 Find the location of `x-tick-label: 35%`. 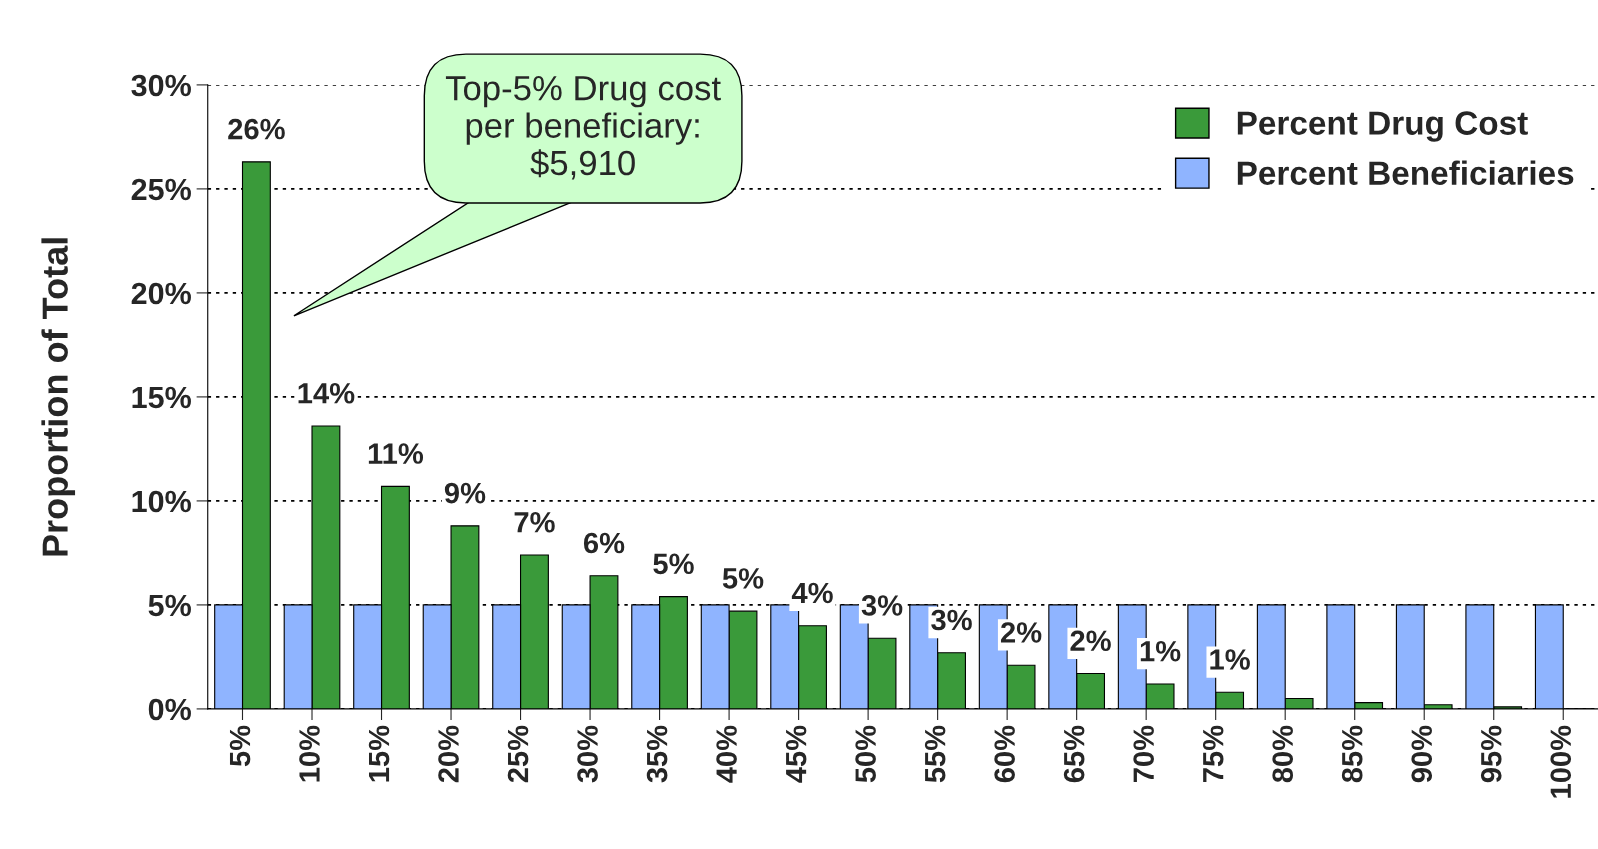

x-tick-label: 35% is located at coordinates (657, 754).